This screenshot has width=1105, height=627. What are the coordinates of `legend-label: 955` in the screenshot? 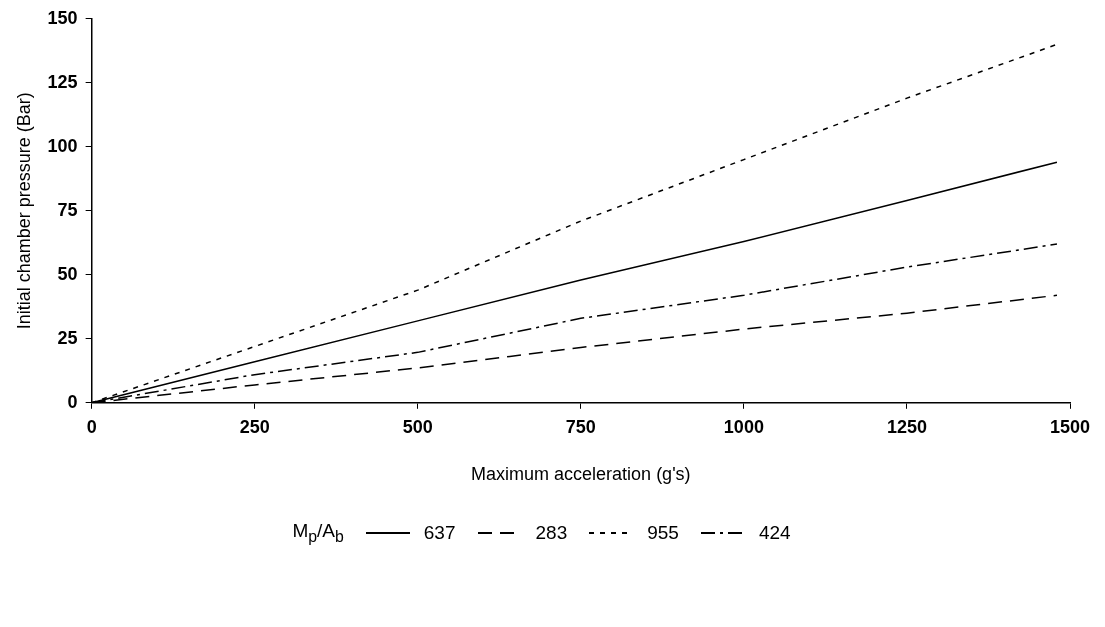 It's located at (663, 532).